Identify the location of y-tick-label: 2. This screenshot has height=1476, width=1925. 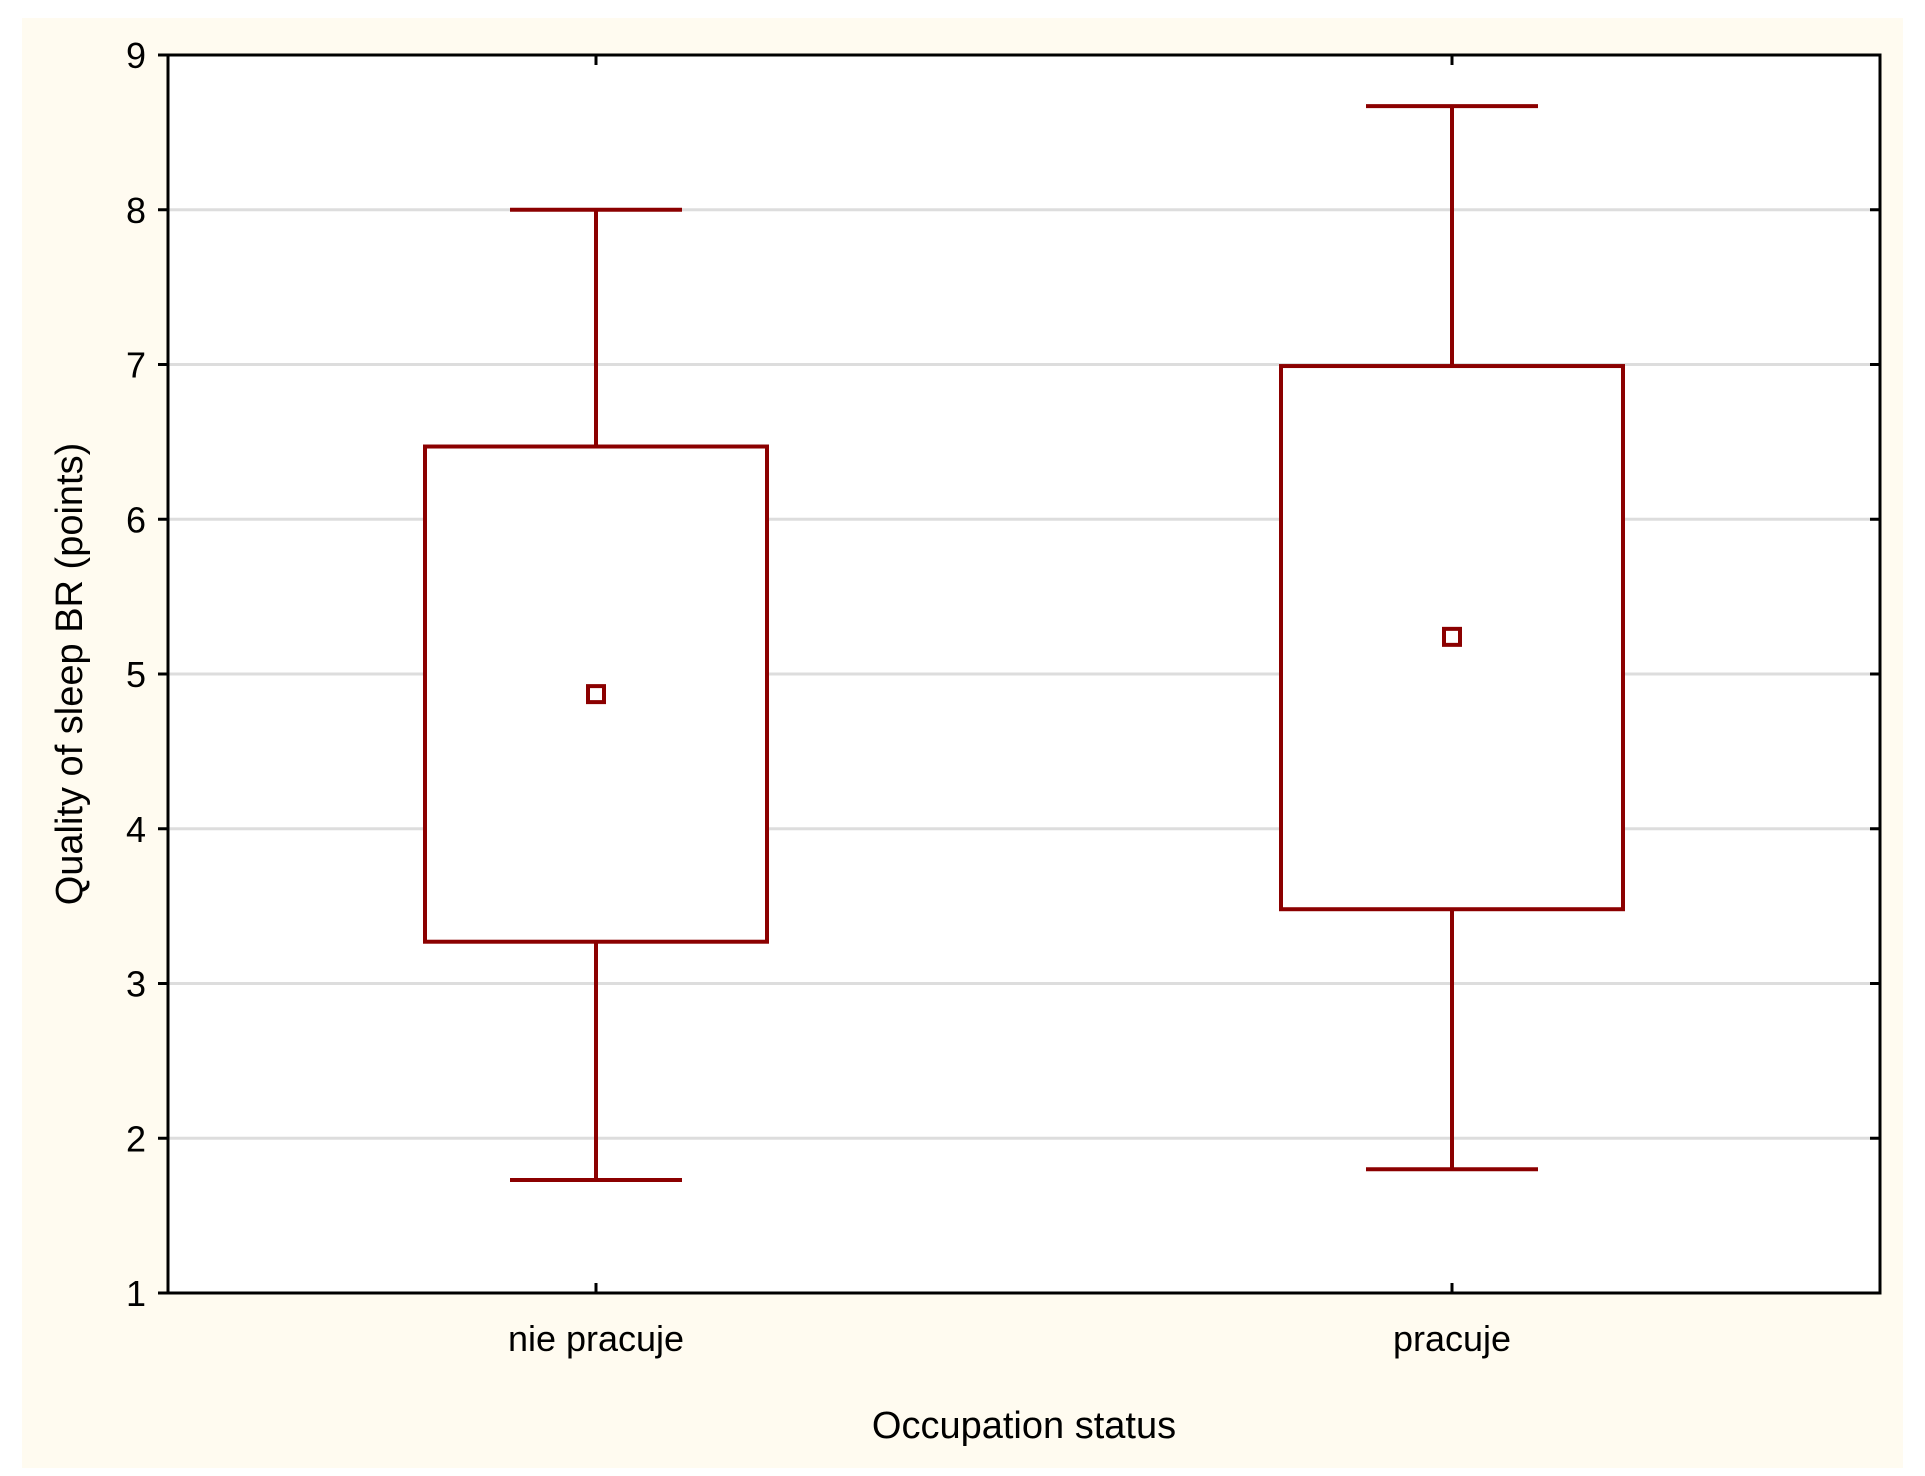
(136, 1138).